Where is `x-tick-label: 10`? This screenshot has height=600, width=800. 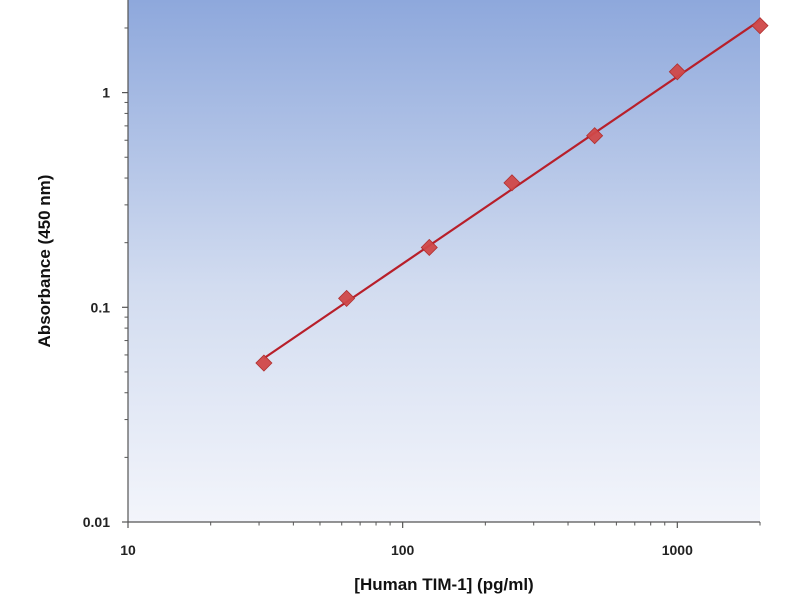 x-tick-label: 10 is located at coordinates (128, 550).